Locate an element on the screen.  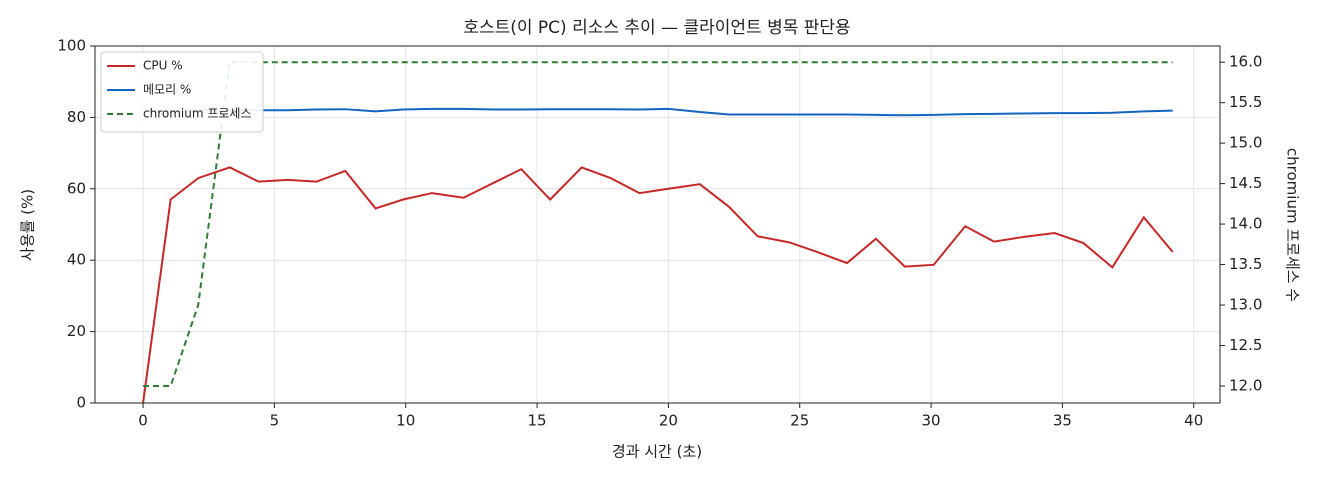
chart-title: 호스트(이 PC) 리소스 추이 — 클라이언트 병목 판단용 is located at coordinates (656, 28).